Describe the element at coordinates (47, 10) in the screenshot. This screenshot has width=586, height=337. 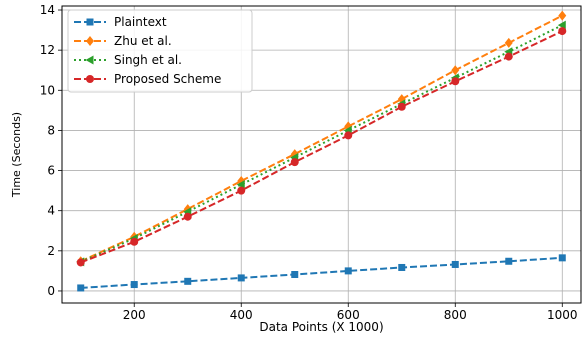
I see `y-tick-label: 14` at that location.